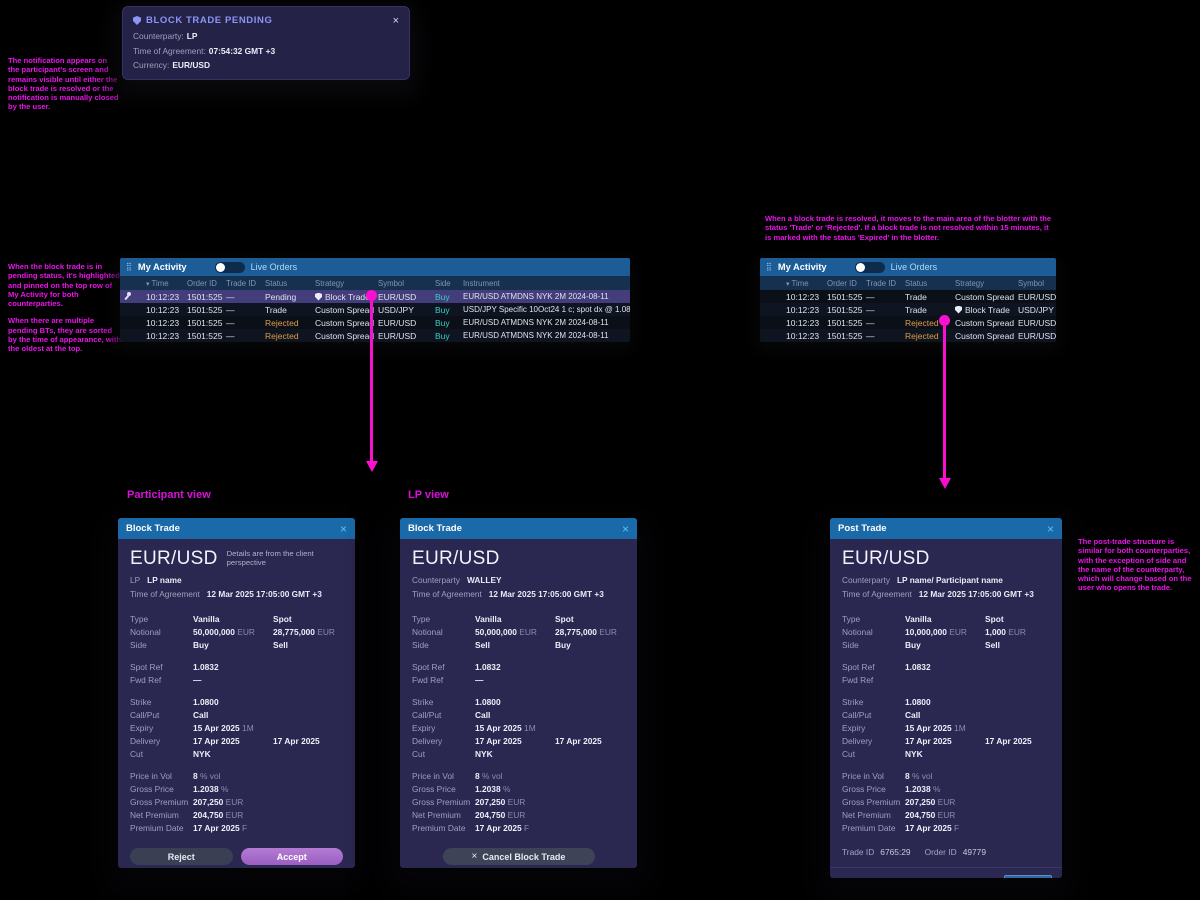  Describe the element at coordinates (863, 775) in the screenshot. I see `detail-label: Price in Vol` at that location.